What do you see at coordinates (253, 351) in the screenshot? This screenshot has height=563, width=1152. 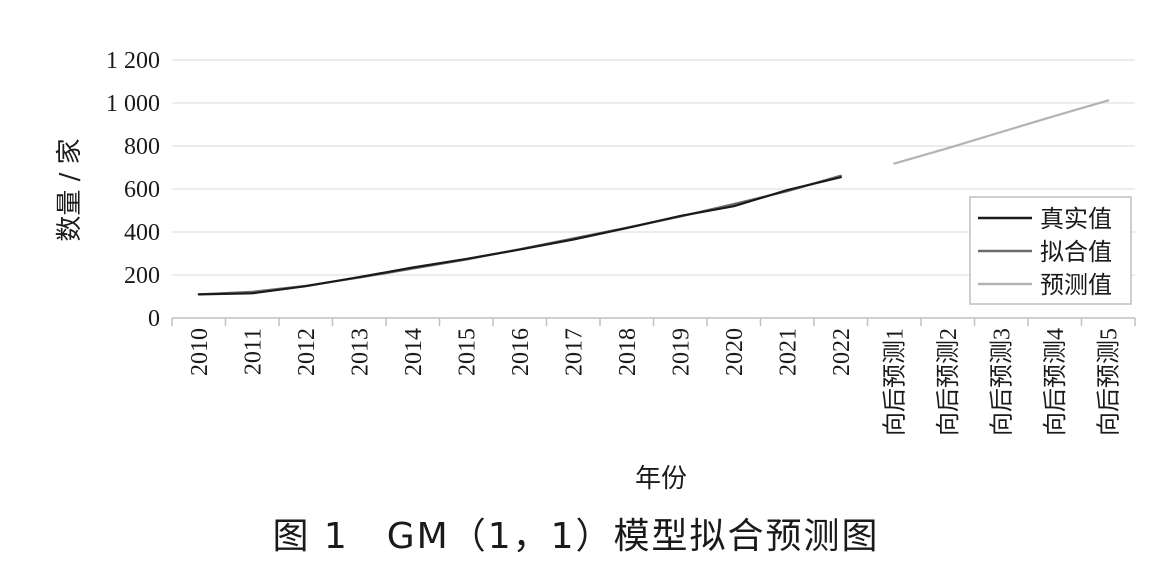 I see `x-tick-label: 2011` at bounding box center [253, 351].